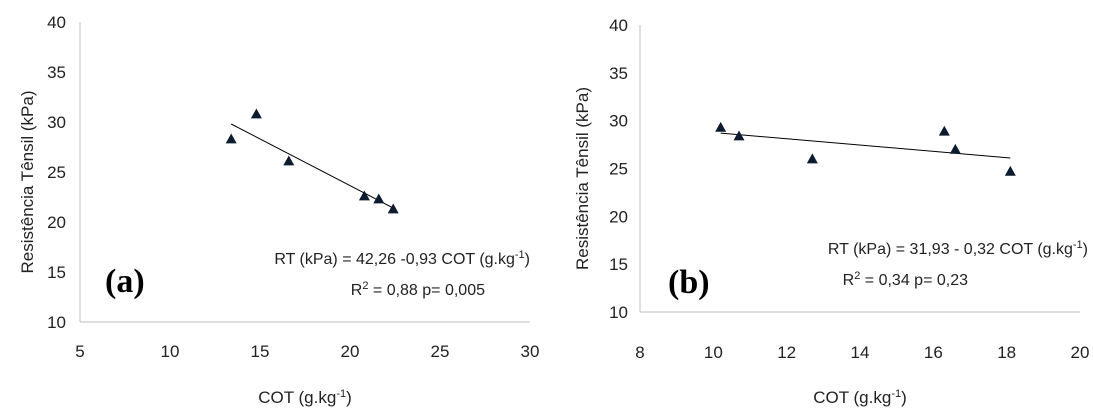  Describe the element at coordinates (914, 280) in the screenshot. I see `text-part: = 0,34 p= 0,23` at that location.